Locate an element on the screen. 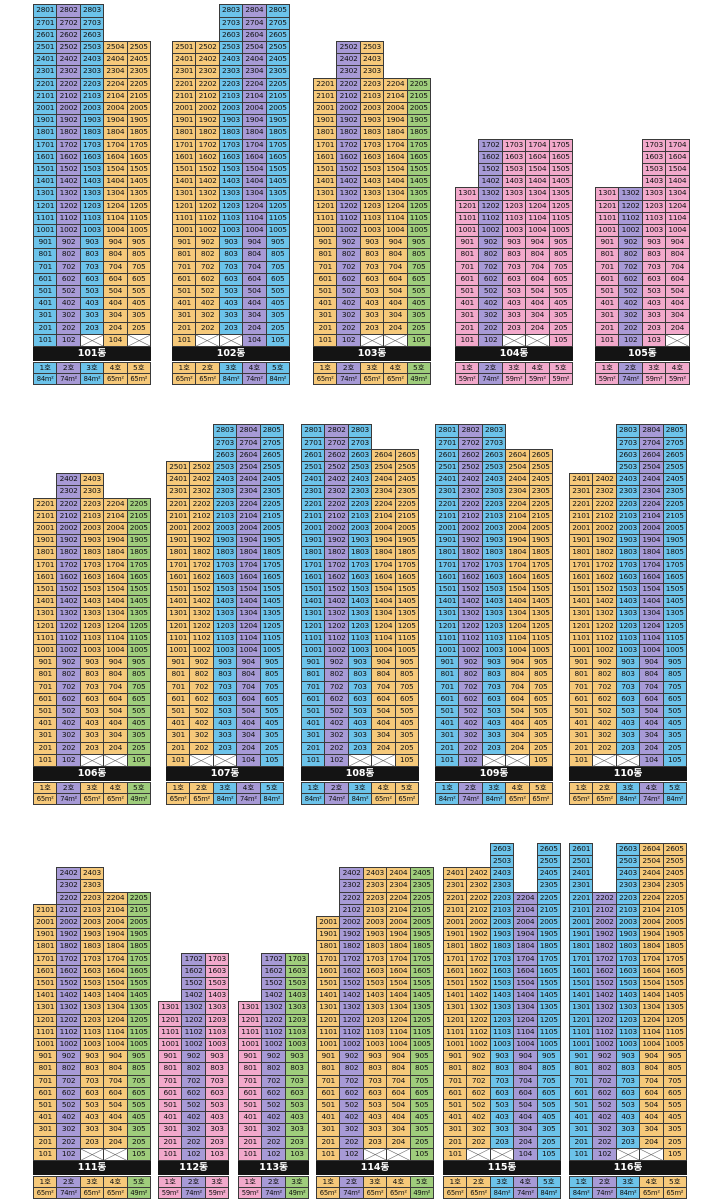 The height and width of the screenshot is (1201, 720). unit-cell: 1002 is located at coordinates (201, 651).